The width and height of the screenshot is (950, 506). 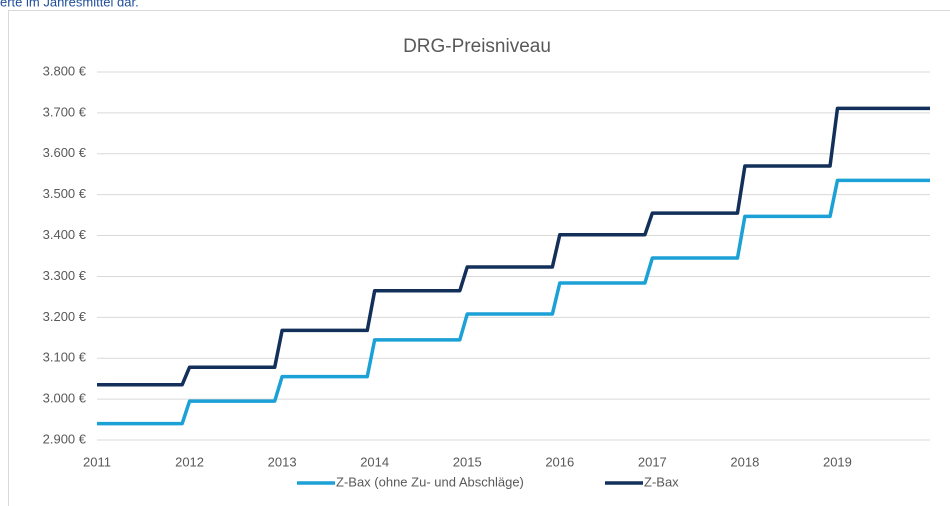 What do you see at coordinates (559, 461) in the screenshot?
I see `x-tick-label: 2016` at bounding box center [559, 461].